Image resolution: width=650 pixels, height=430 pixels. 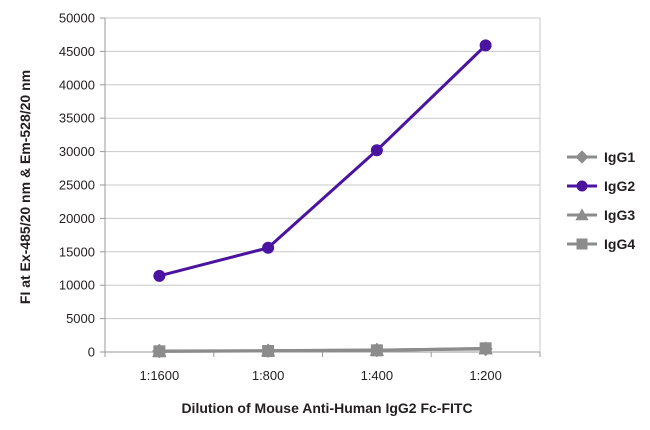 I want to click on y-axis-title: FI at Ex-485/20 nm & Em-528/20 nm, so click(x=25, y=187).